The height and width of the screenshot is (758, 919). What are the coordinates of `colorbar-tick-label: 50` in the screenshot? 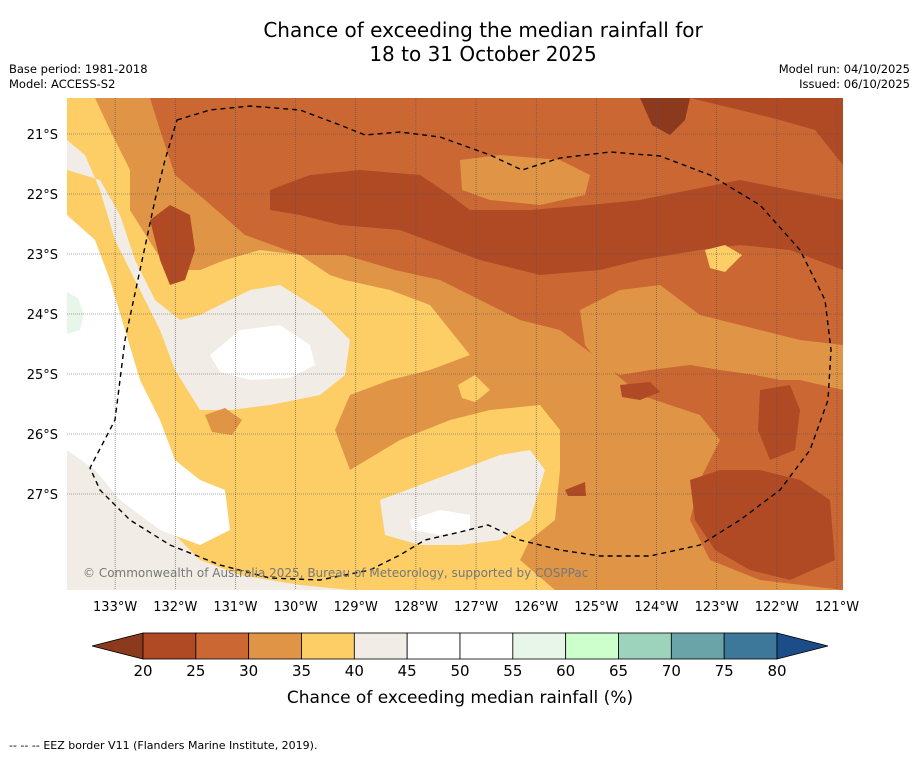 It's located at (459, 671).